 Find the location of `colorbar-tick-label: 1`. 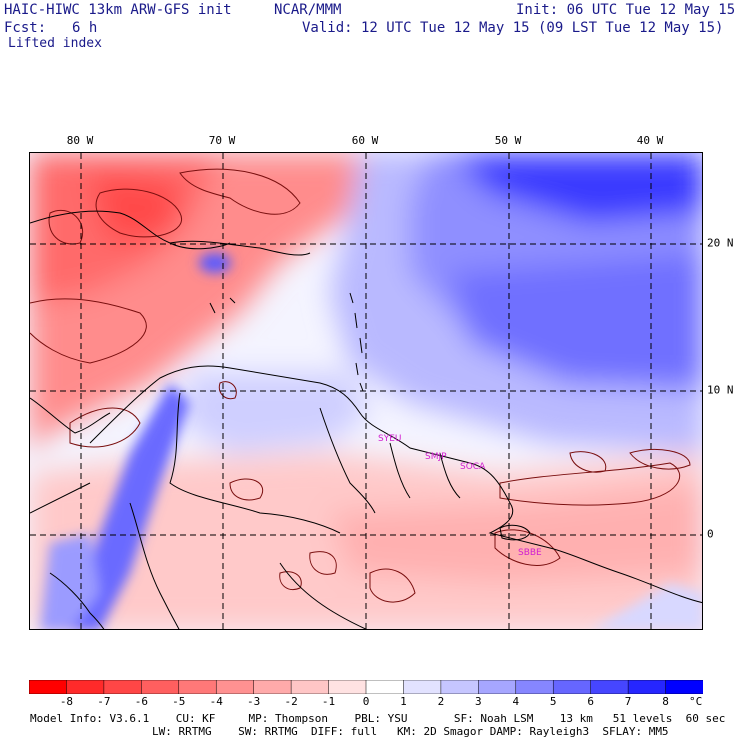

colorbar-tick-label: 1 is located at coordinates (403, 701).